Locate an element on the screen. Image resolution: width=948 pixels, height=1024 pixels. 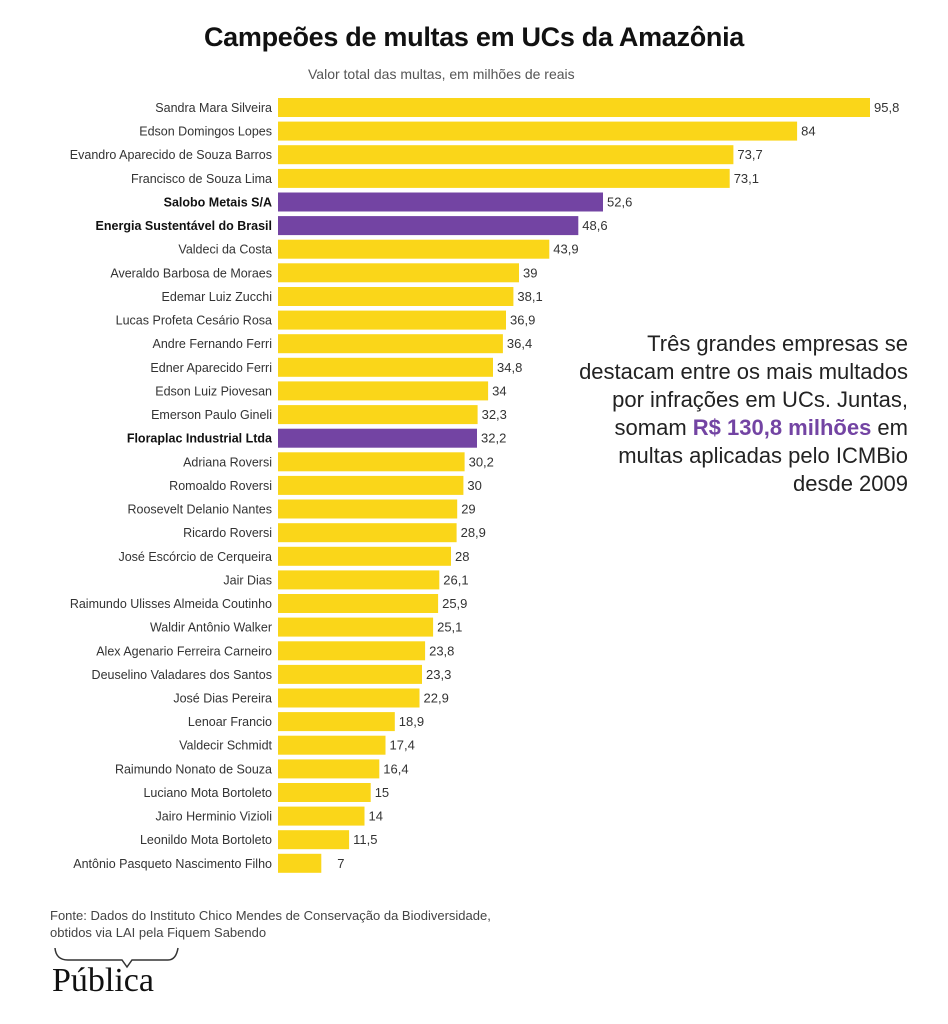
category-label: Lucas Profeta Cesário Rosa is located at coordinates (194, 321).